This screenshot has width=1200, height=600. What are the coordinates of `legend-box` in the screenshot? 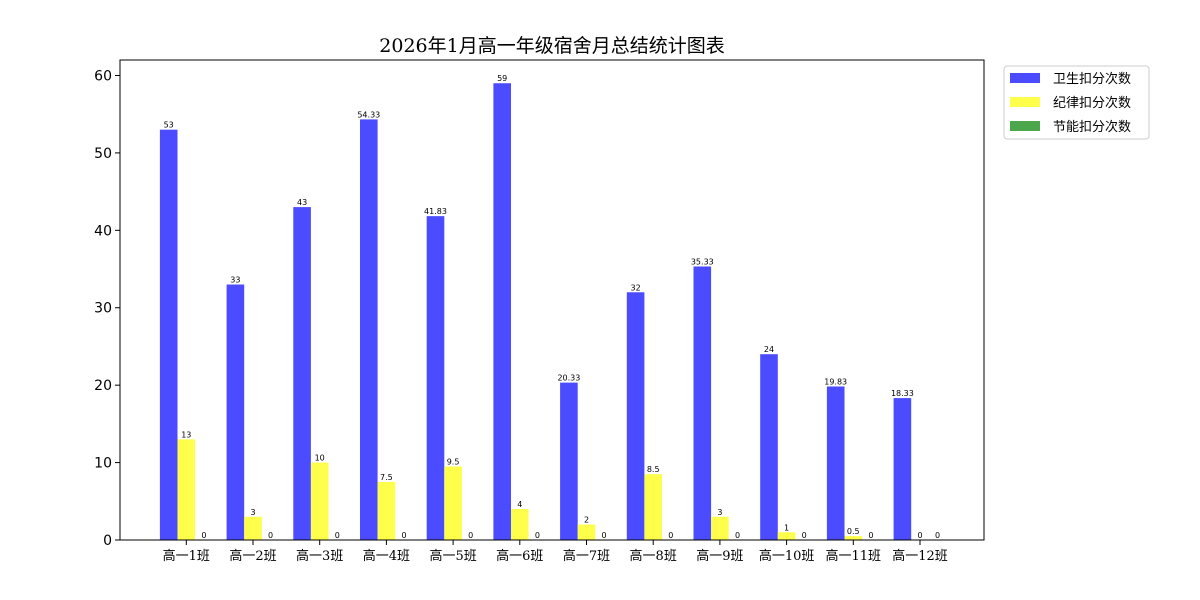 It's located at (1076, 102).